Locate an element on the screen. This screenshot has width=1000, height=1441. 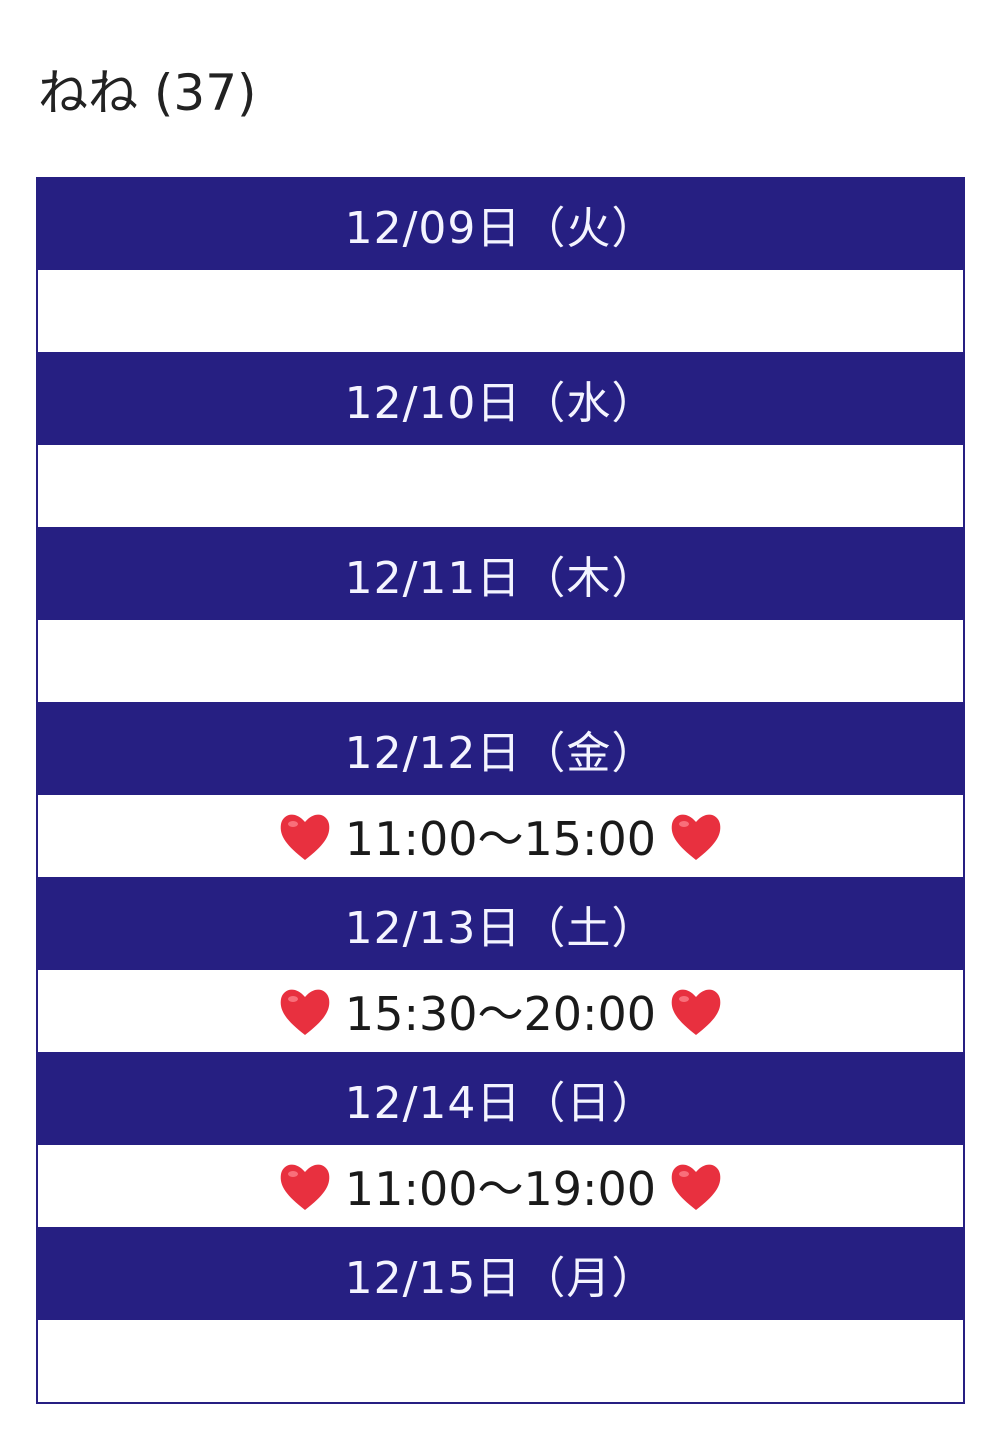
day-header: 12/12日（金） is located at coordinates (500, 748).